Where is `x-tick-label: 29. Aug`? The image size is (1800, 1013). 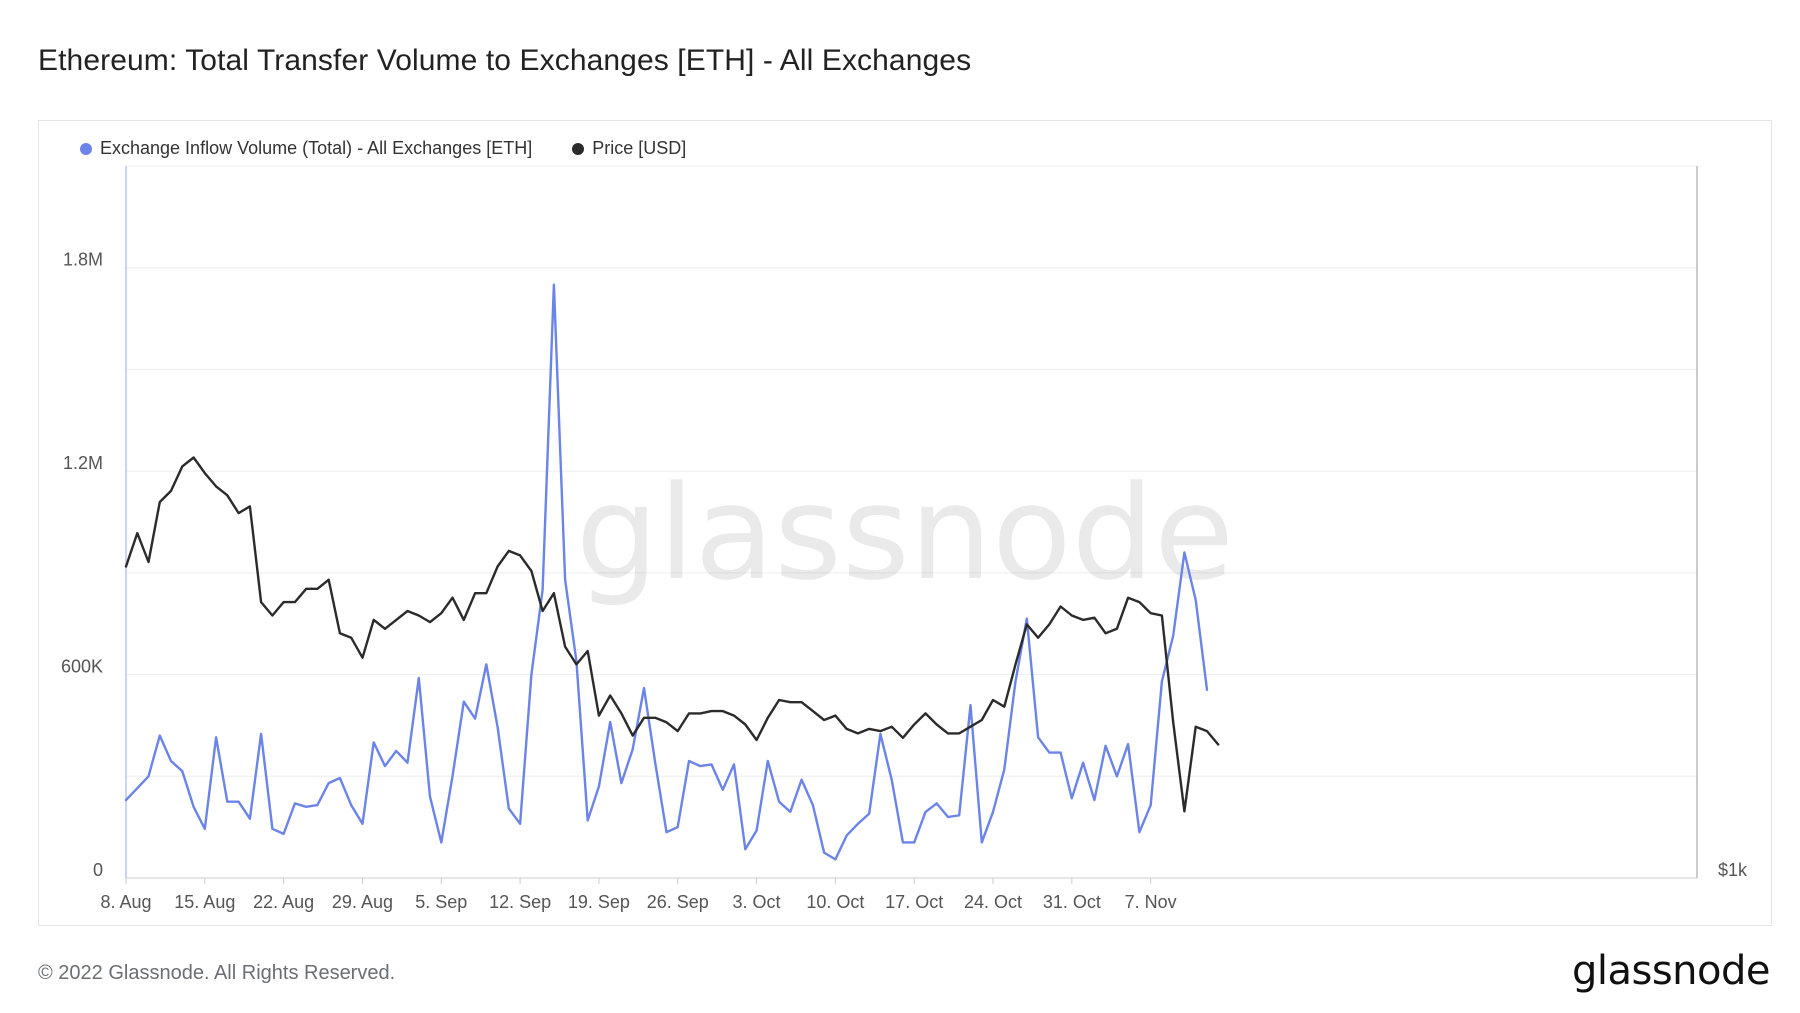 x-tick-label: 29. Aug is located at coordinates (362, 902).